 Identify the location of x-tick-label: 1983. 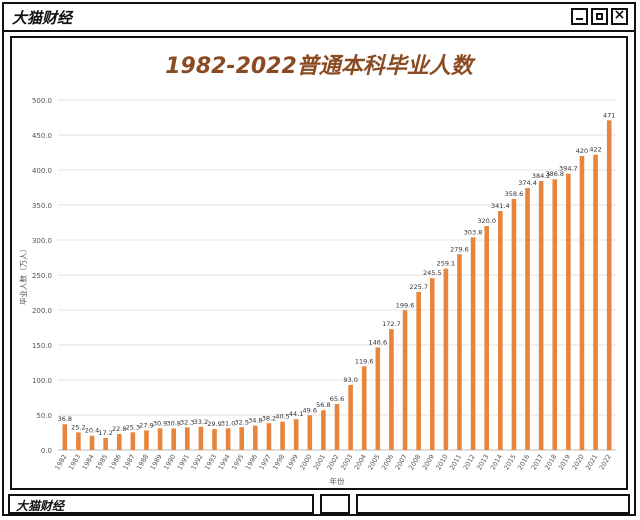
(74, 462).